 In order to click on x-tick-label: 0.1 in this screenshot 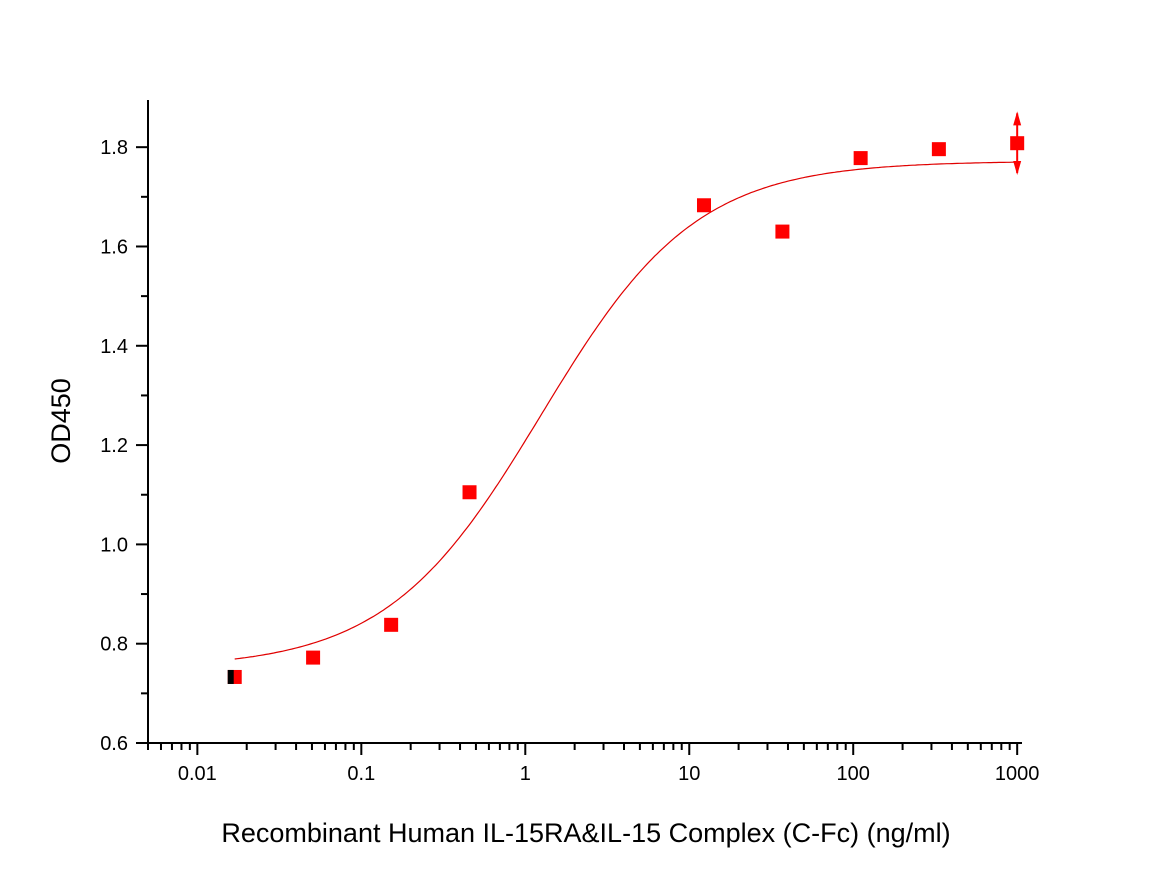, I will do `click(361, 774)`.